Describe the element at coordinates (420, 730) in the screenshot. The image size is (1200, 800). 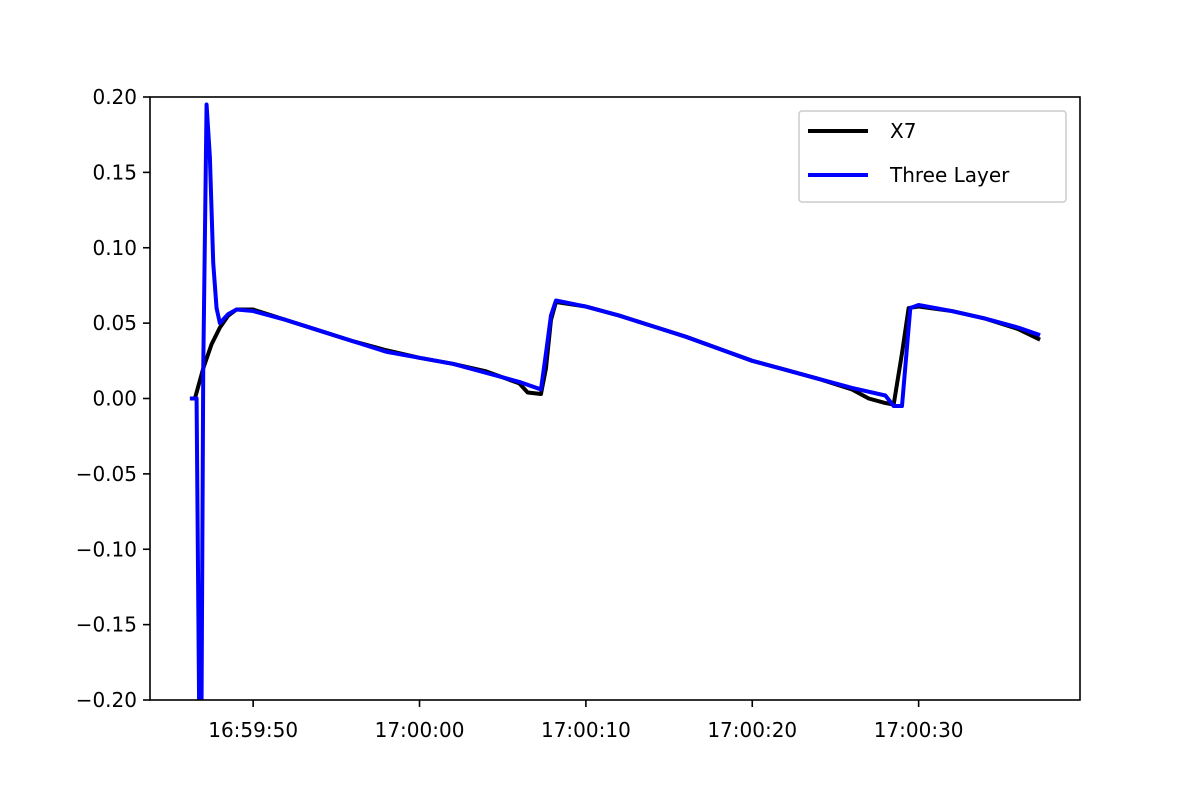
I see `x-tick-label: 17:00:00` at that location.